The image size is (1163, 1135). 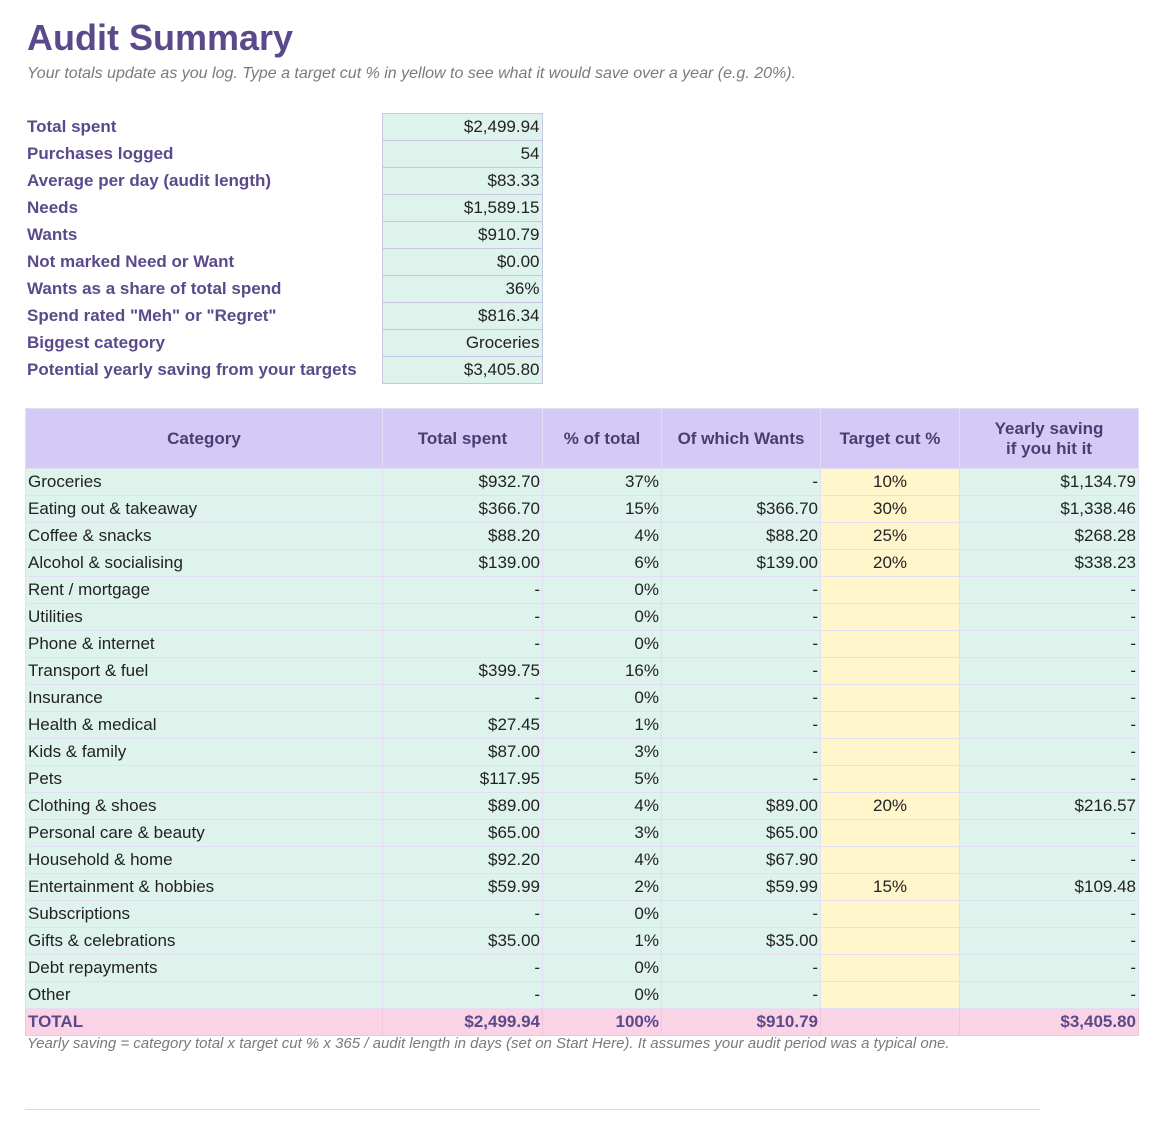 What do you see at coordinates (462, 154) in the screenshot?
I see `summary-value-cell: 54` at bounding box center [462, 154].